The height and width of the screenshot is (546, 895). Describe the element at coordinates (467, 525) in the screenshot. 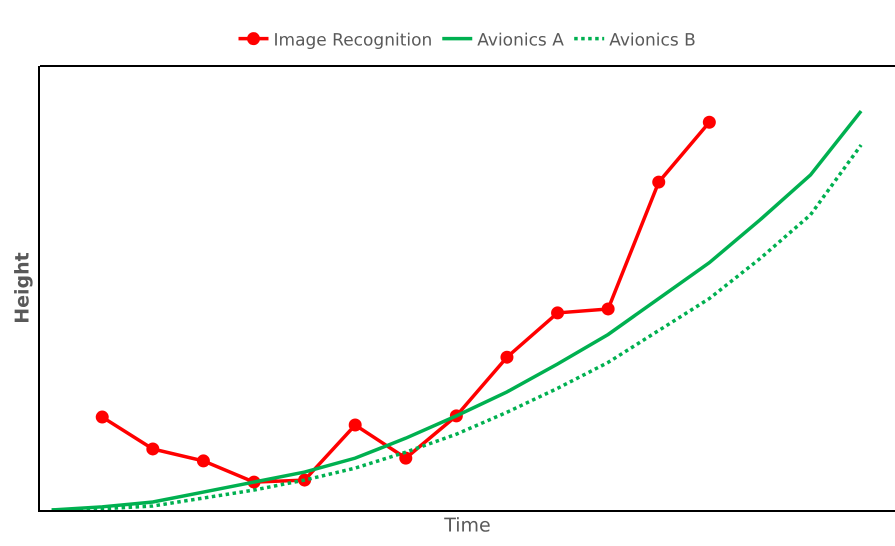

I see `x-axis-title: Time` at that location.